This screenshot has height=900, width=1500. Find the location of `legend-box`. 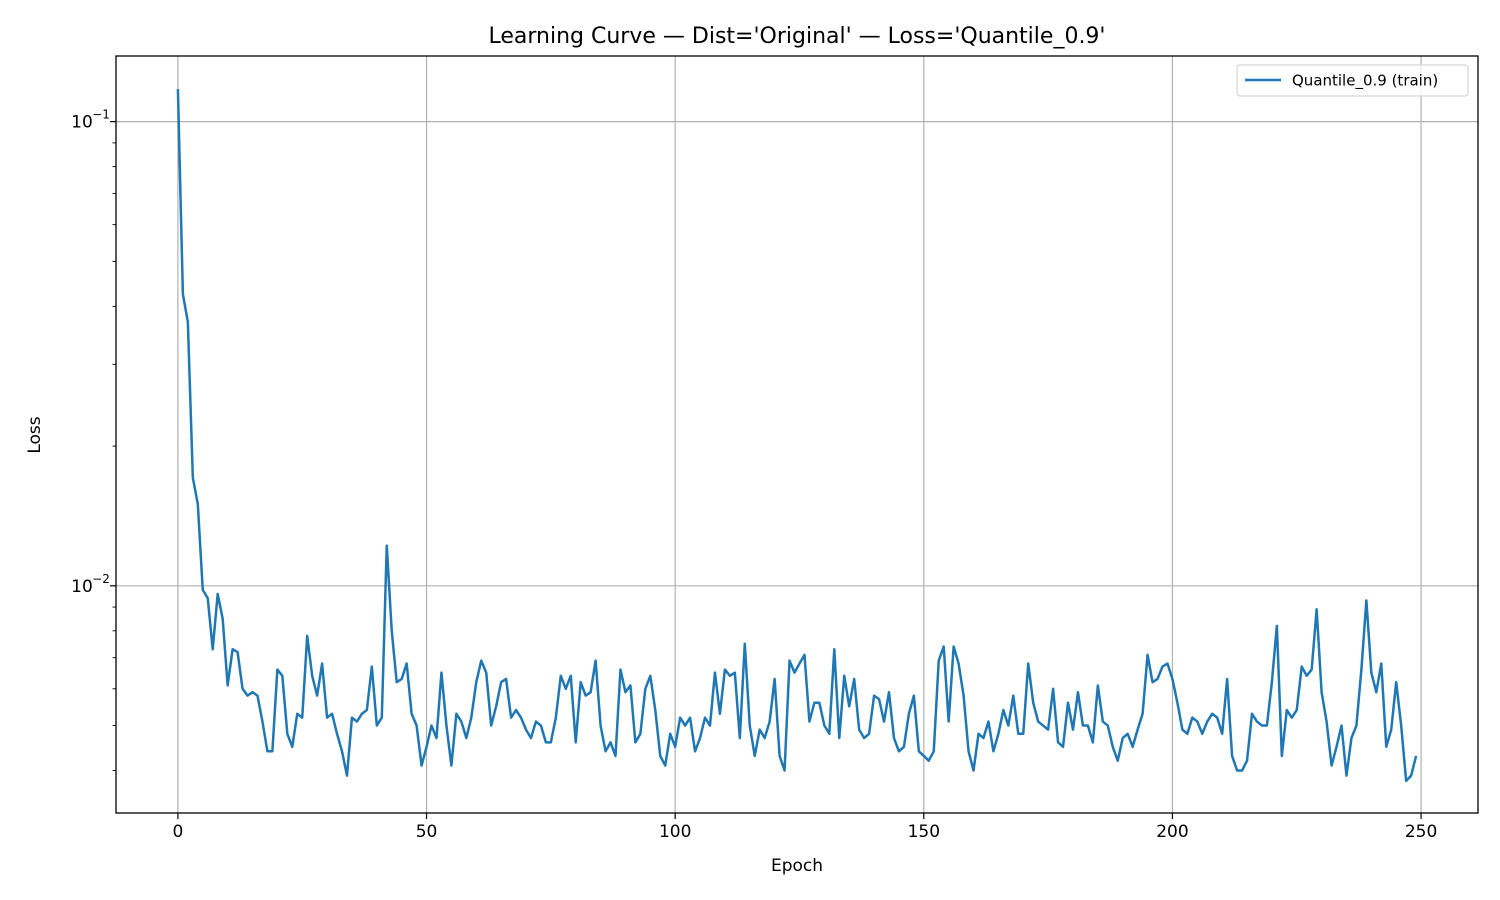

legend-box is located at coordinates (1352, 80).